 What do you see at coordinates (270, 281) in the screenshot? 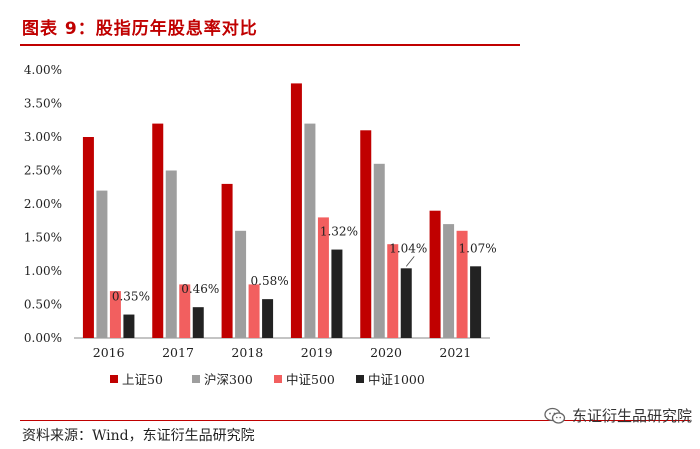
I see `data-label: 0.58%` at bounding box center [270, 281].